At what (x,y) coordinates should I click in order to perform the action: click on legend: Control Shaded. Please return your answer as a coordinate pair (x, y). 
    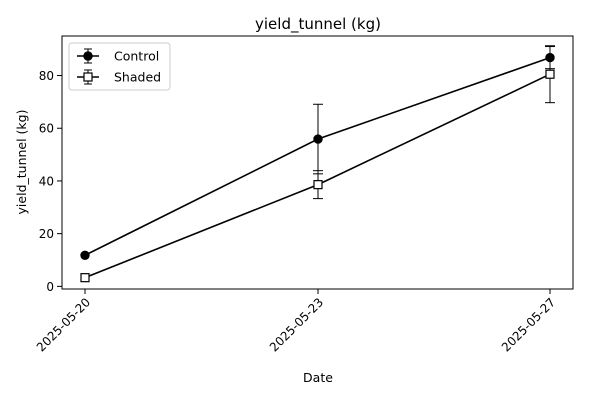
    Looking at the image, I should click on (119, 66).